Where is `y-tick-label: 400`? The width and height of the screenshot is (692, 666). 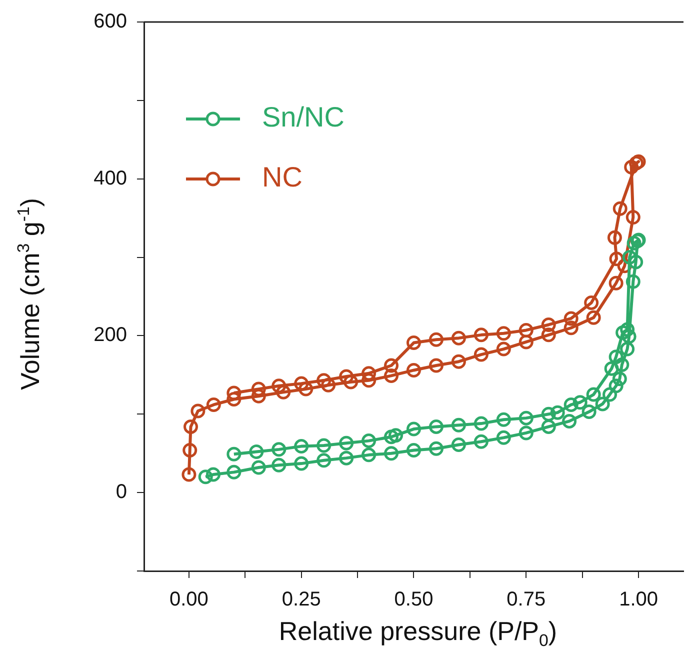 y-tick-label: 400 is located at coordinates (110, 178).